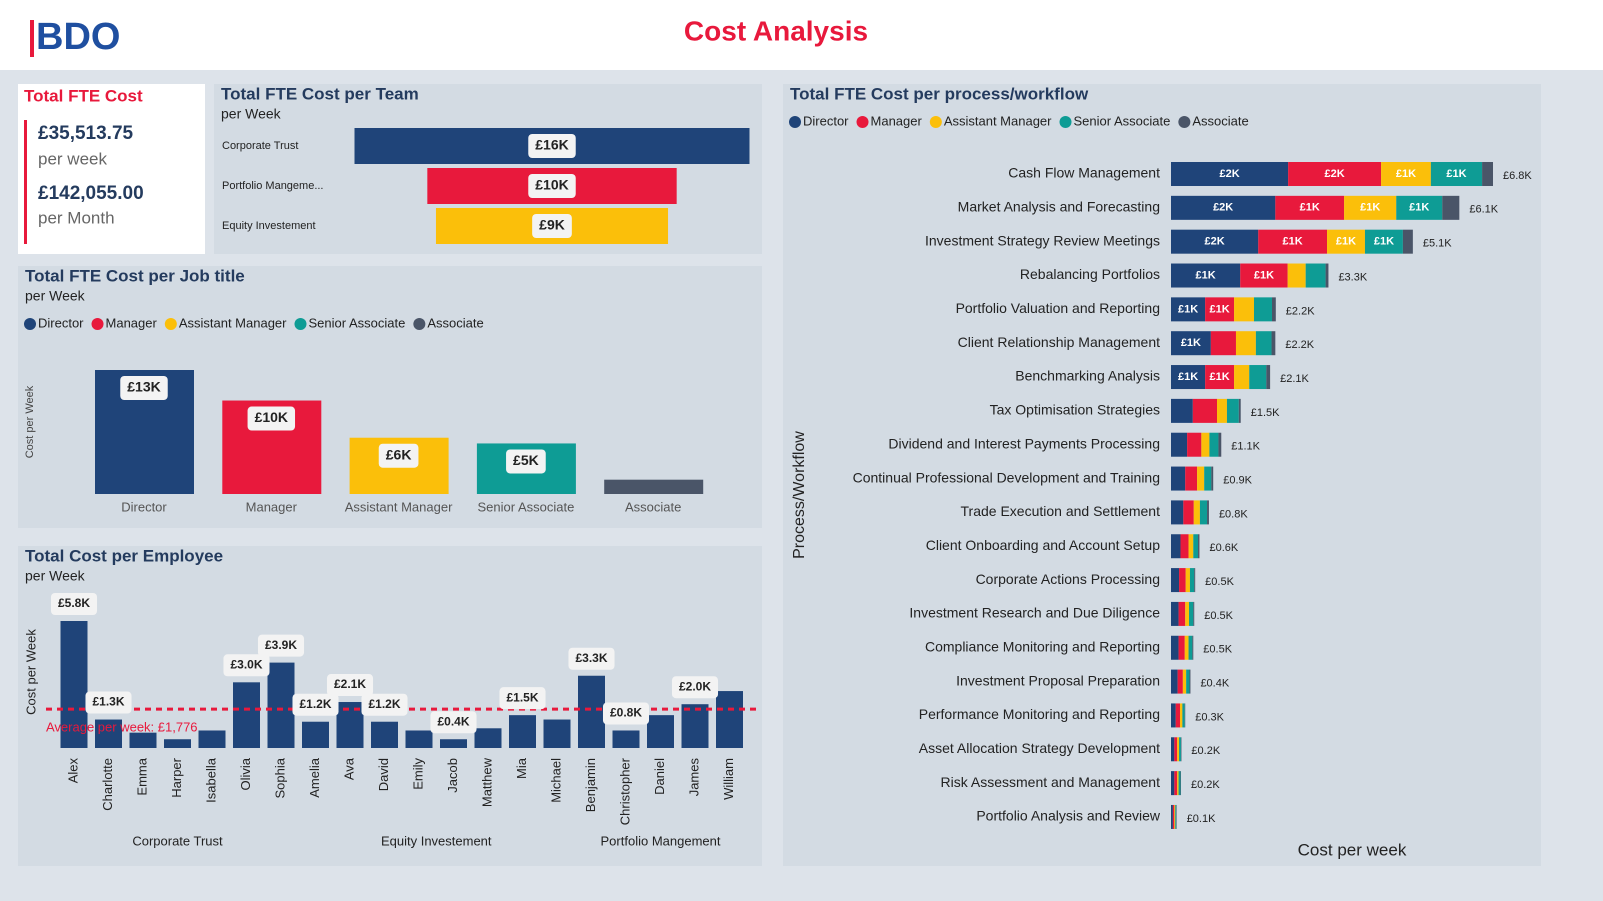  Describe the element at coordinates (32, 38) in the screenshot. I see `logo-bar` at that location.